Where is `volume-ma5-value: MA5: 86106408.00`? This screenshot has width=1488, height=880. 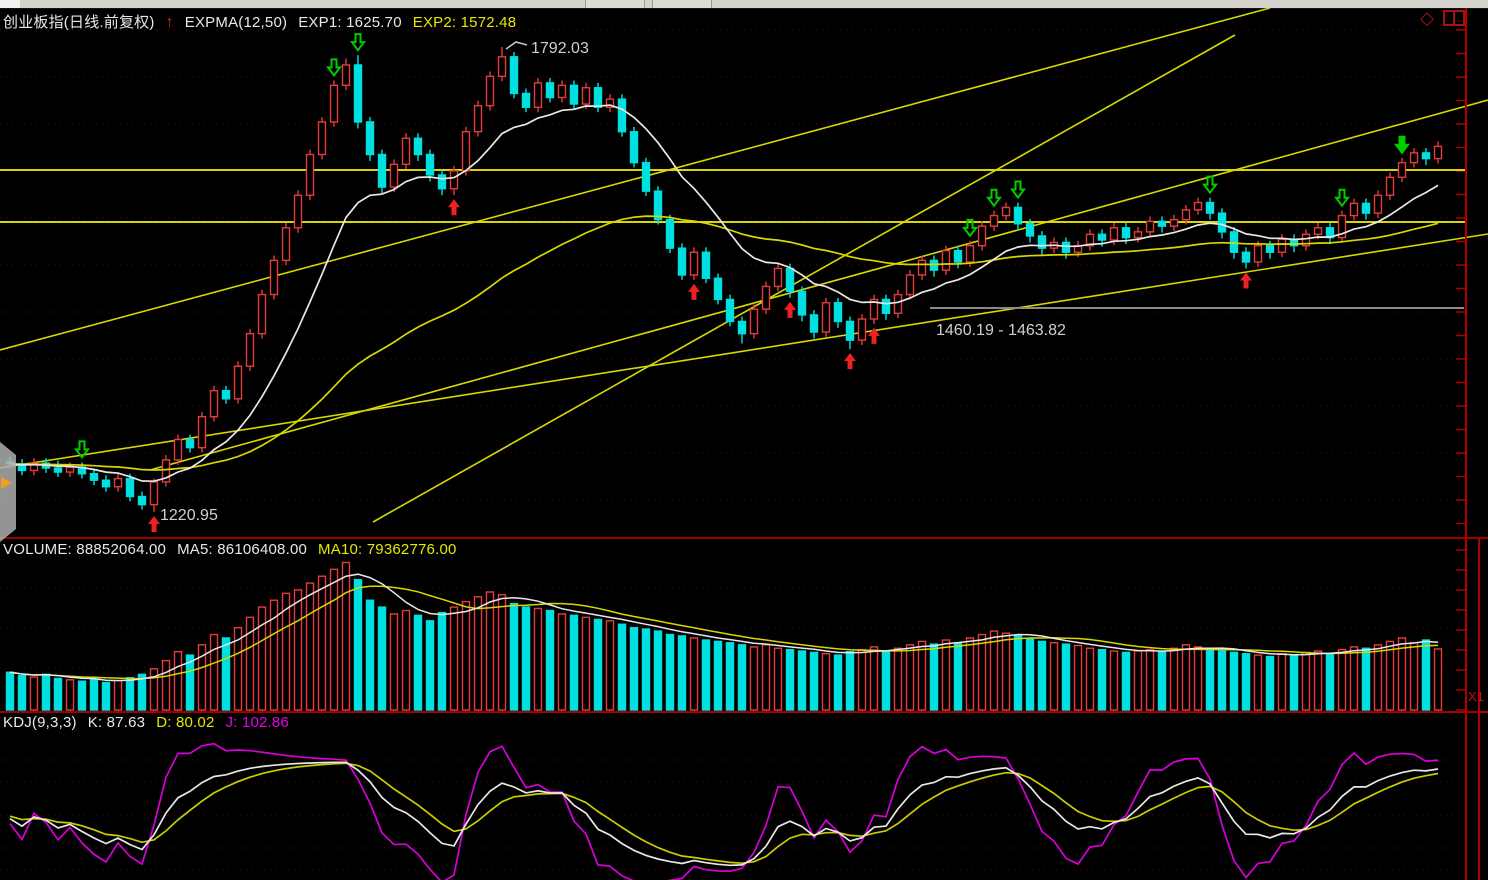
volume-ma5-value: MA5: 86106408.00 is located at coordinates (242, 549).